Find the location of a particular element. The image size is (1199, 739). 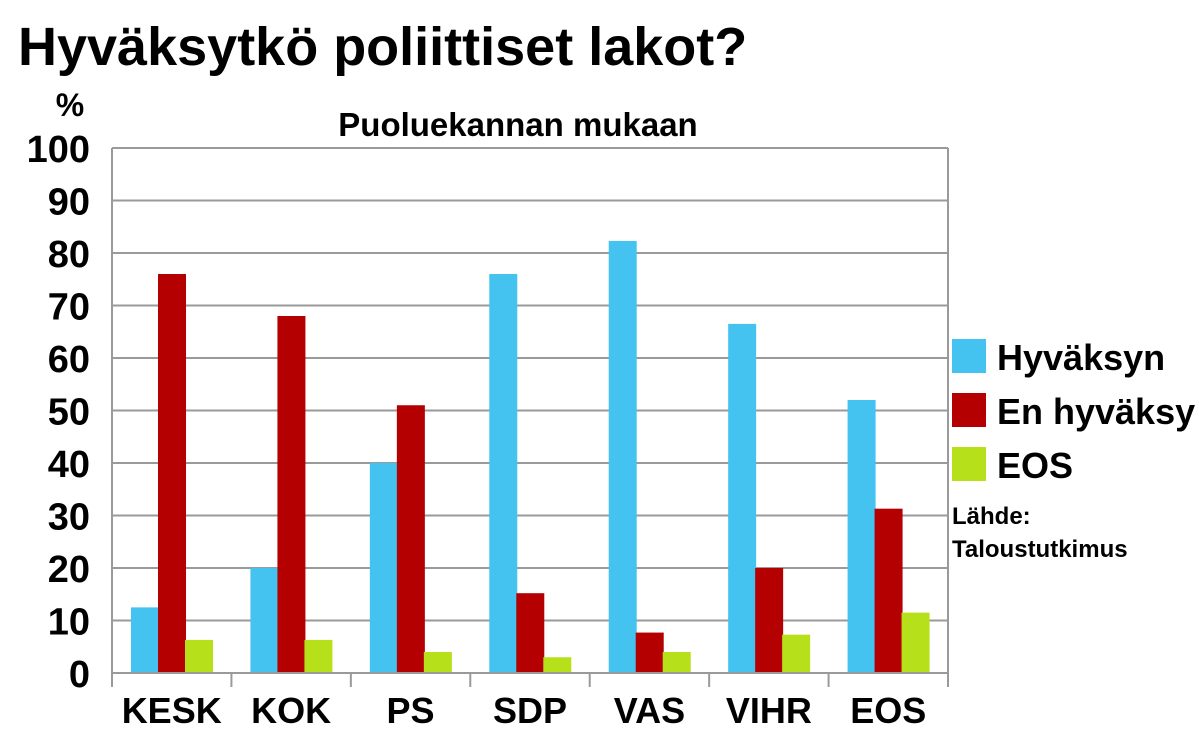

x-tick-label-eos: EOS is located at coordinates (888, 710).